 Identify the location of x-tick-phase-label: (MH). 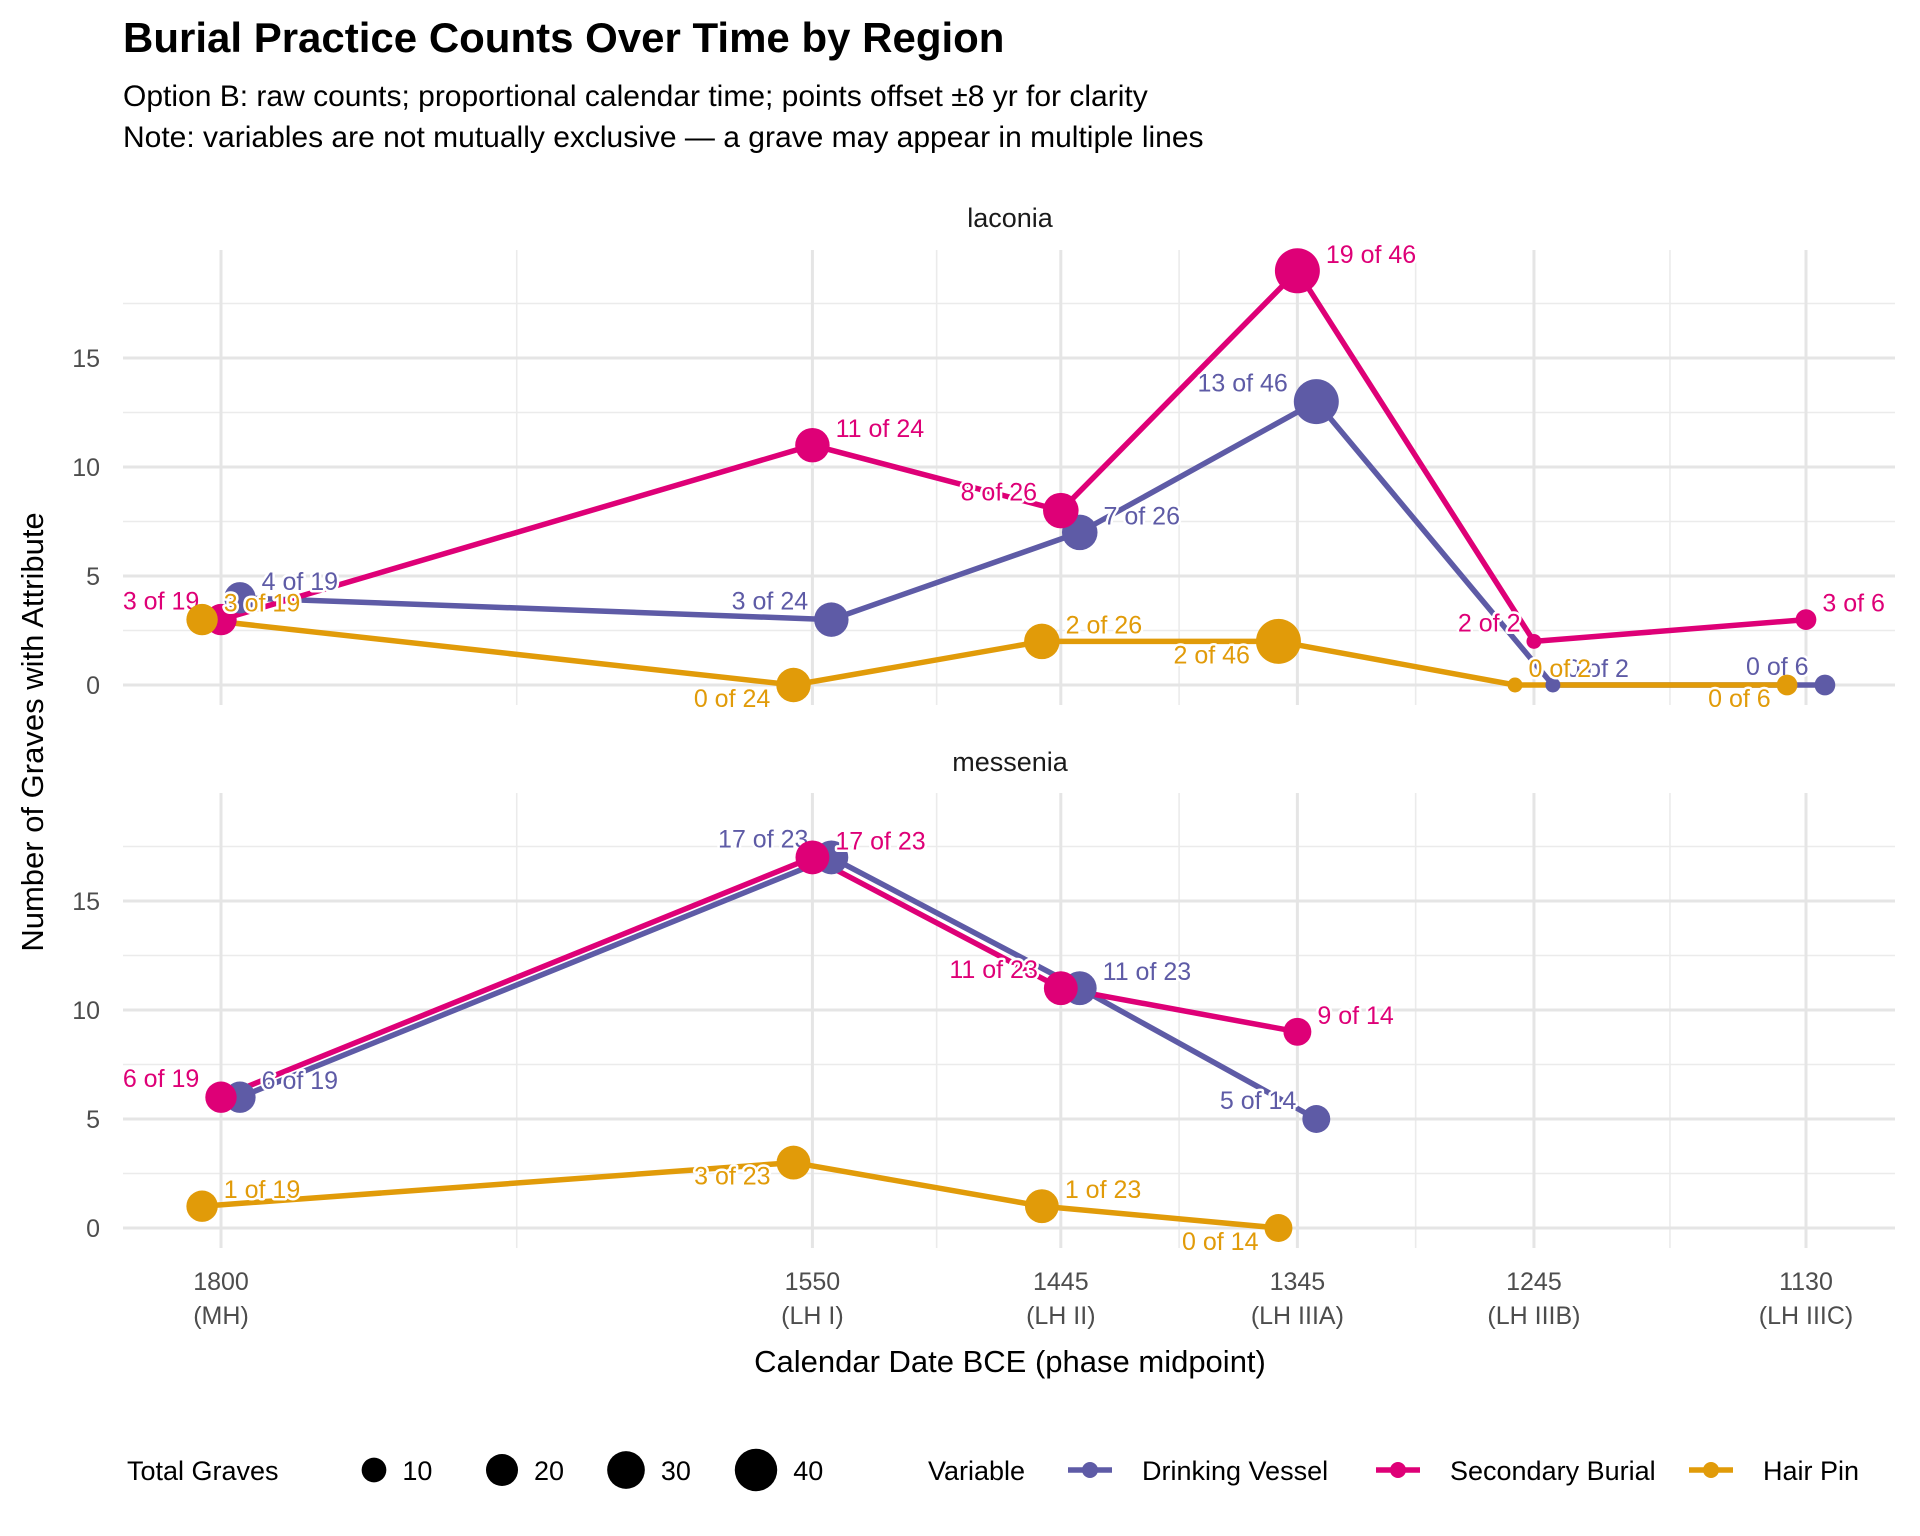
(221, 1316).